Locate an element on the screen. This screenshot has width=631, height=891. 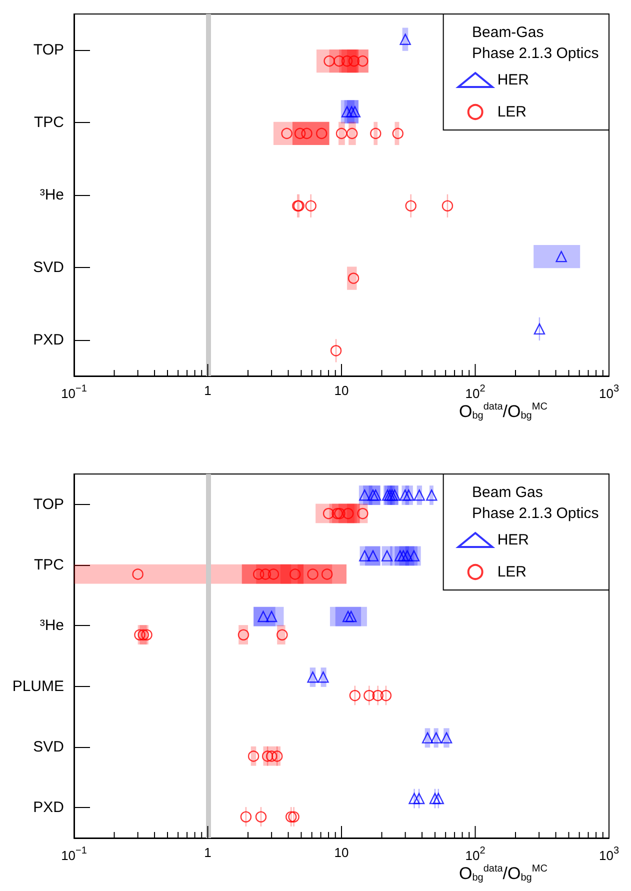
text: Beam Gas is located at coordinates (507, 492).